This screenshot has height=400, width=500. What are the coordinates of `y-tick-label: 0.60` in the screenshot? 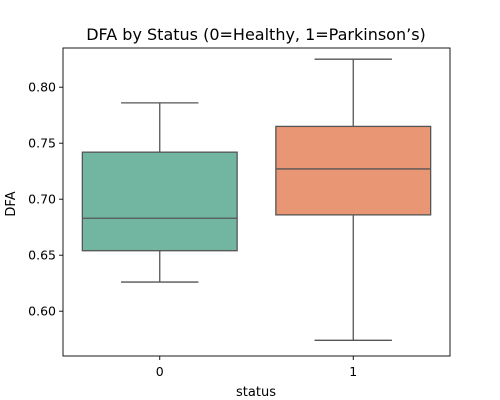 It's located at (42, 311).